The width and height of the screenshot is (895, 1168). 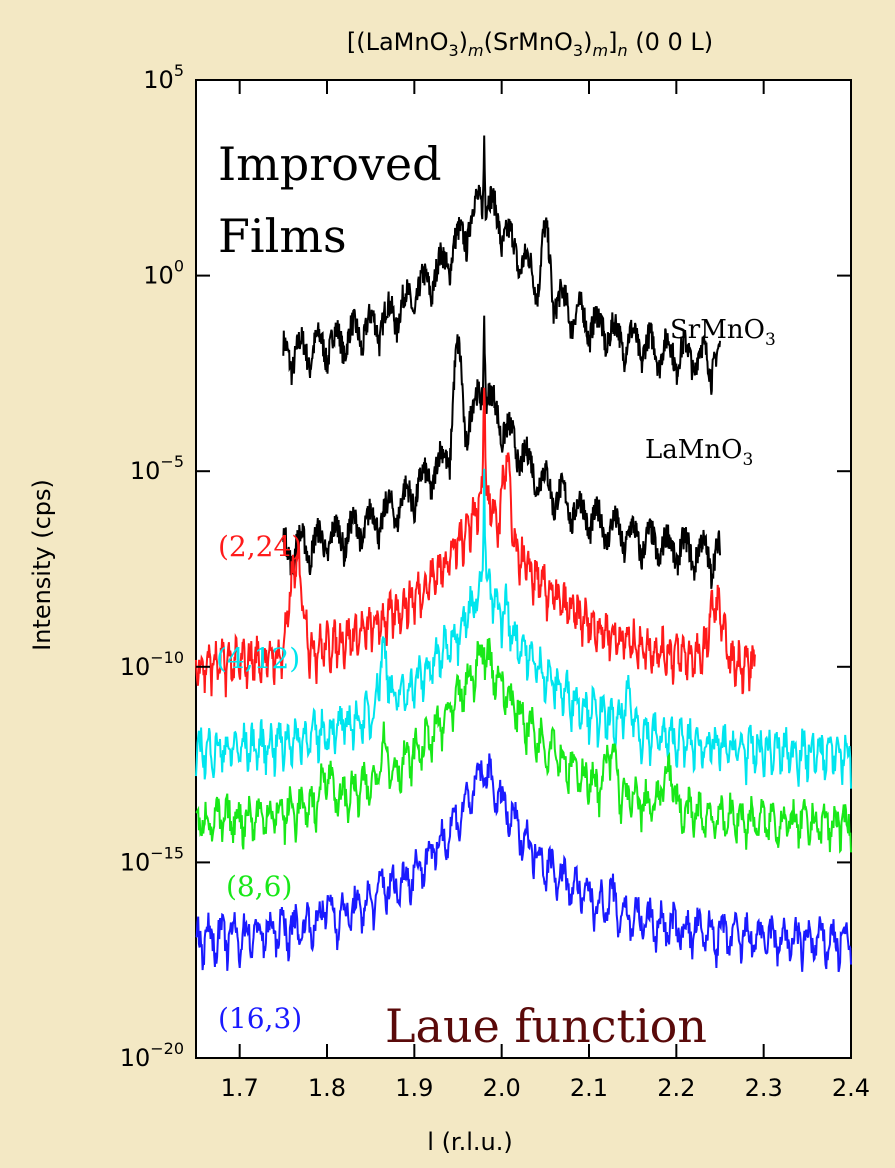 What do you see at coordinates (327, 1088) in the screenshot?
I see `x-tick-label: 1.8` at bounding box center [327, 1088].